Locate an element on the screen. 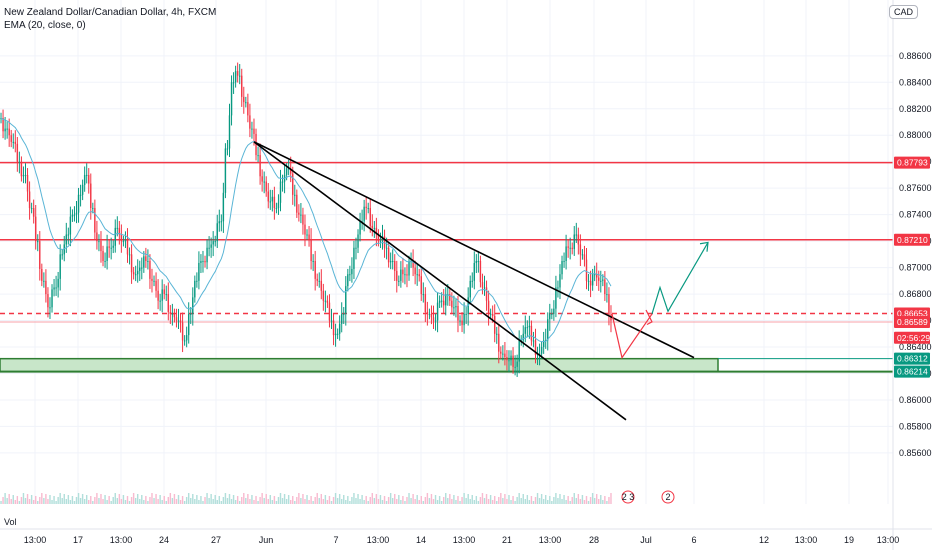 This screenshot has height=550, width=932. price-tag-label: 0.86589 is located at coordinates (912, 322).